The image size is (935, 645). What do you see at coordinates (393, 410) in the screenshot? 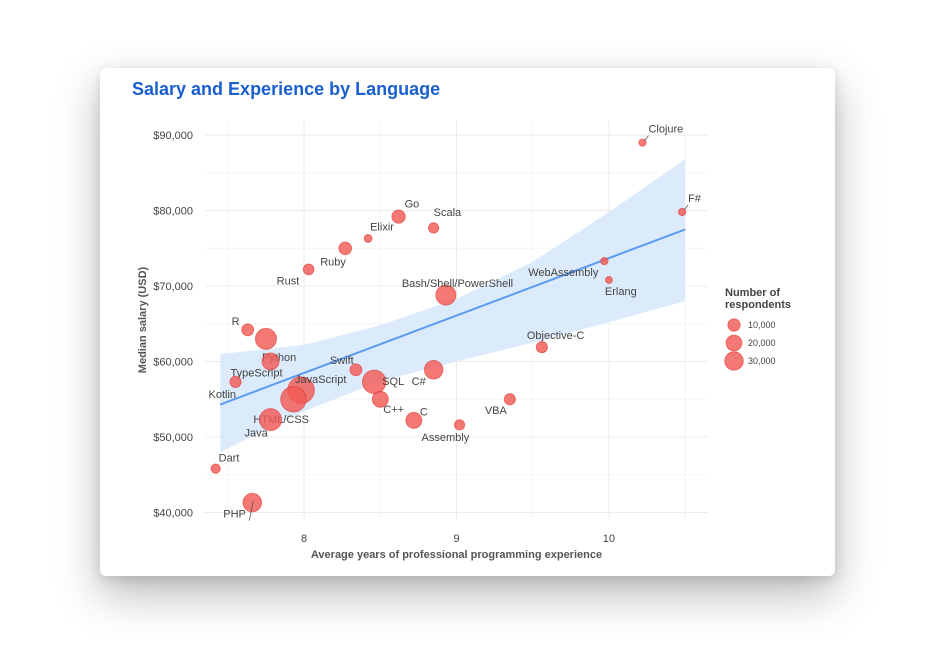
I see `point-label: C++` at bounding box center [393, 410].